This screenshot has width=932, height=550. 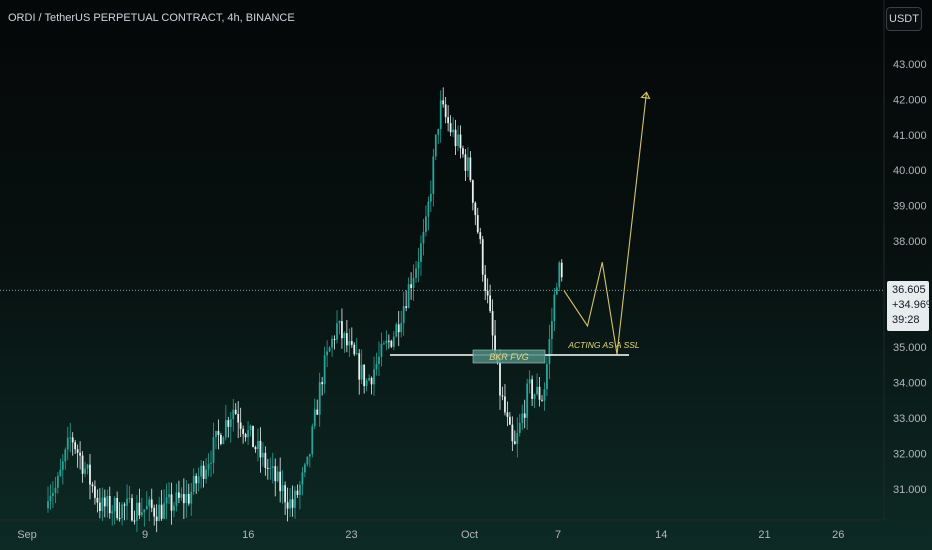 What do you see at coordinates (430, 535) in the screenshot?
I see `time-axis: Sep 9 16 23 Oct 7 14 21 26` at bounding box center [430, 535].